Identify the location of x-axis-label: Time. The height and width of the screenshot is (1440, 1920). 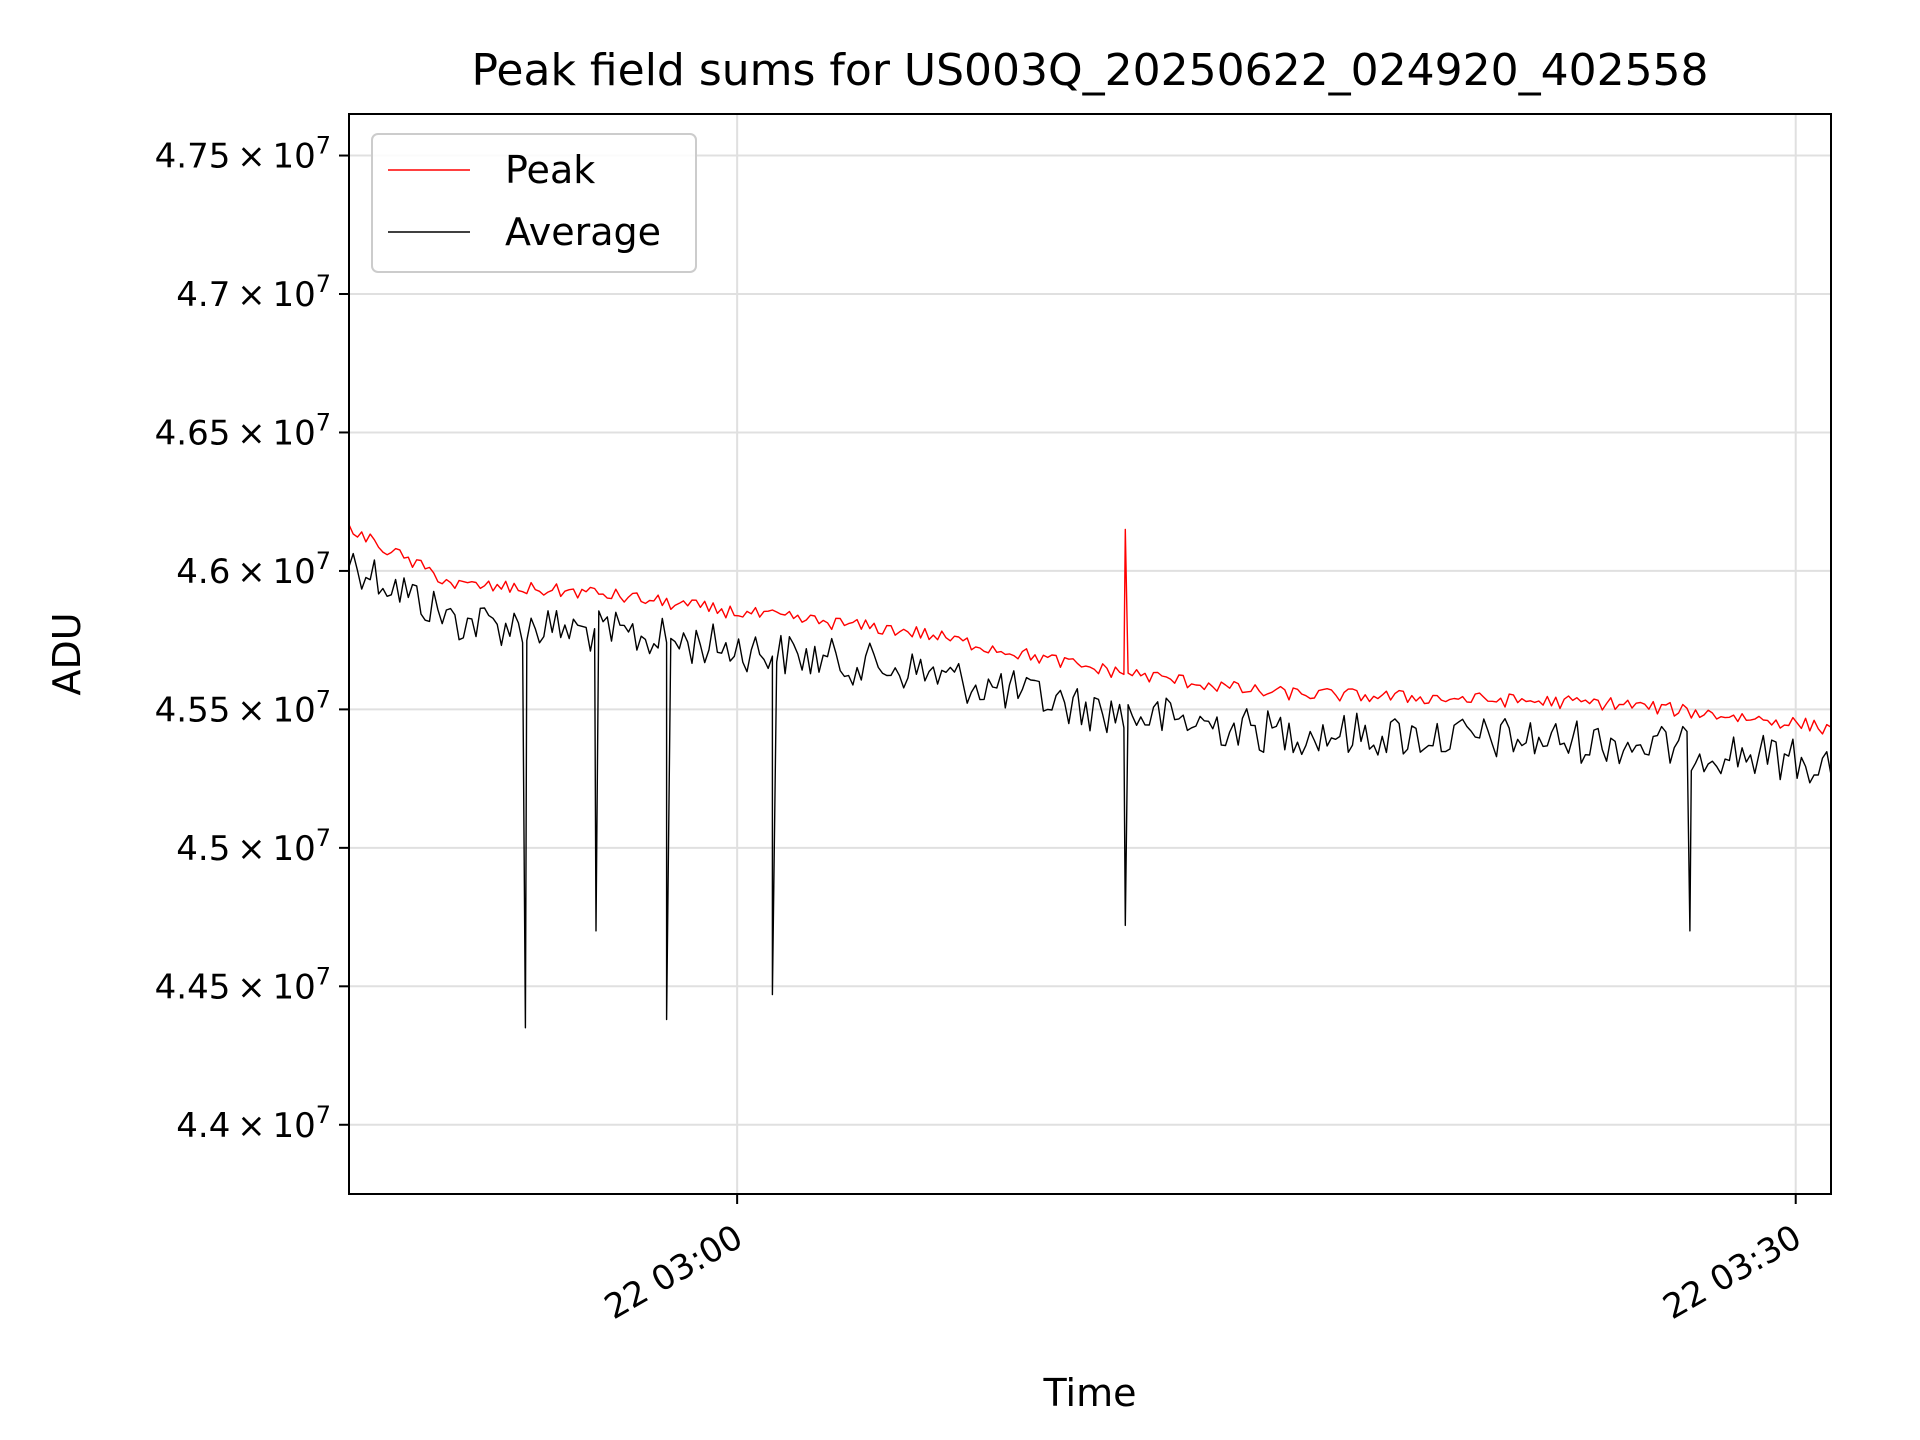
(1090, 1393).